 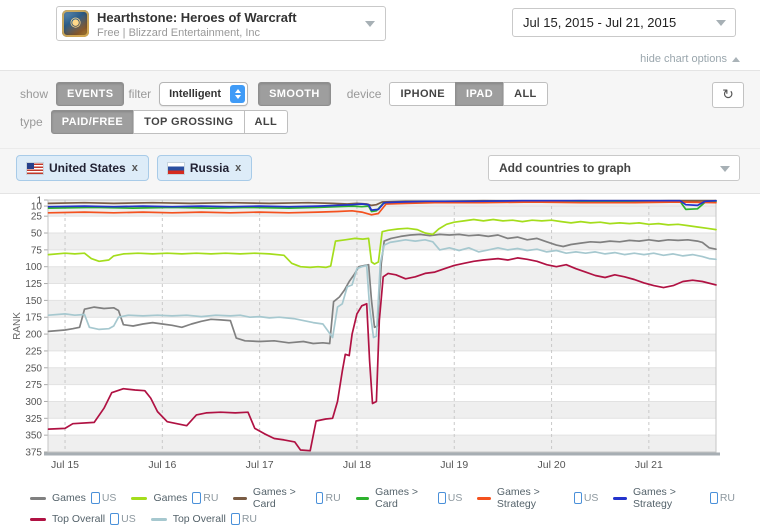 I want to click on y-tick-label: 225, so click(x=33, y=351).